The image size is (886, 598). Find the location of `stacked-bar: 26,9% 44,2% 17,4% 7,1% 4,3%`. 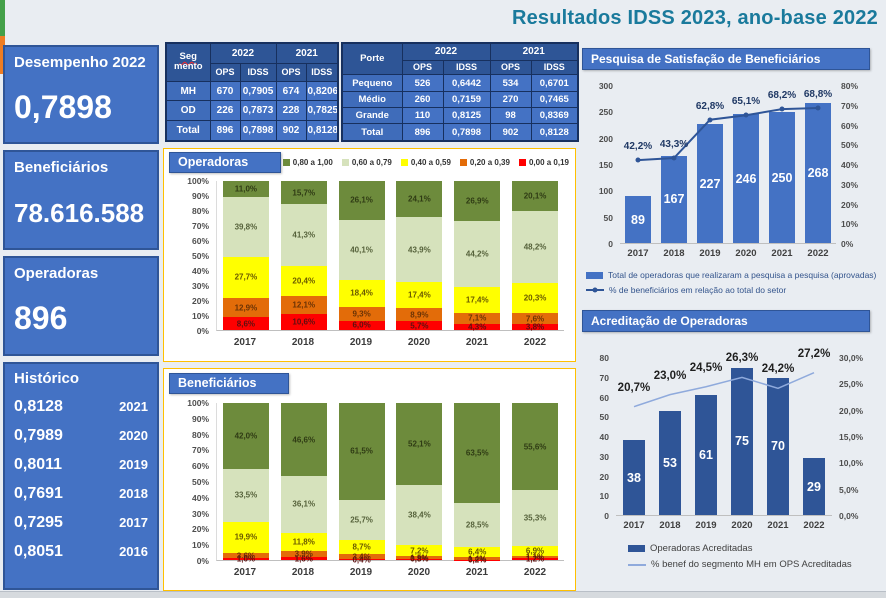

stacked-bar: 26,9% 44,2% 17,4% 7,1% 4,3% is located at coordinates (477, 256).